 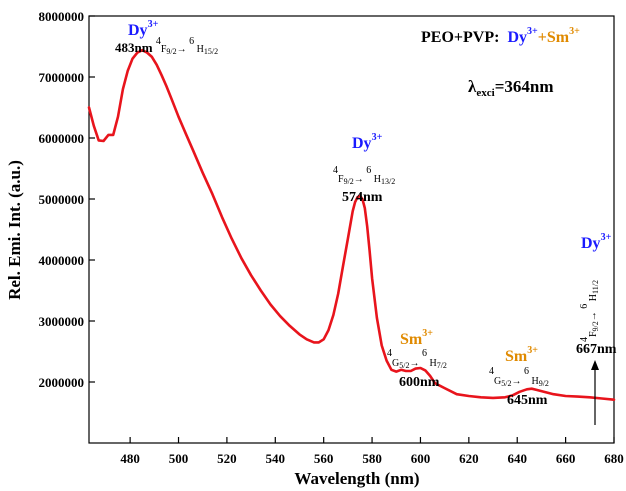 What do you see at coordinates (62, 77) in the screenshot?
I see `y-tick-label: 7000000` at bounding box center [62, 77].